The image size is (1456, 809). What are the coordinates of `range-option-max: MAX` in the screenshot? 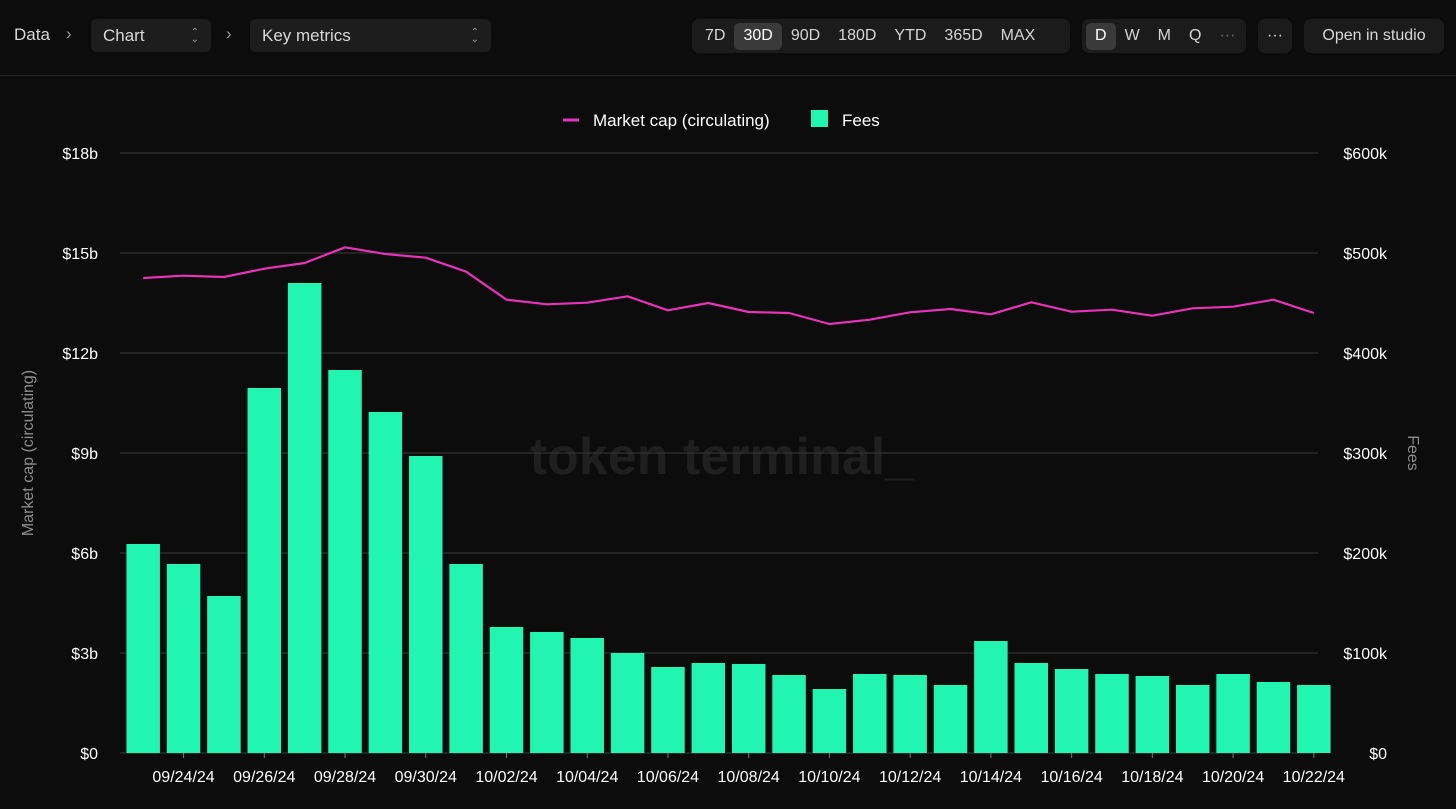 It's located at (1018, 35).